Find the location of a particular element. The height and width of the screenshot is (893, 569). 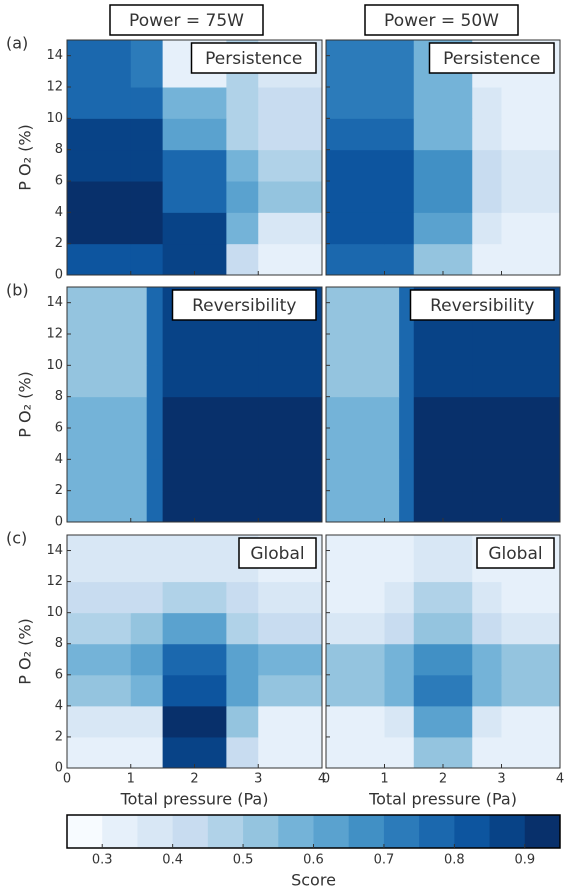

colorbar-label: Score is located at coordinates (313, 880).